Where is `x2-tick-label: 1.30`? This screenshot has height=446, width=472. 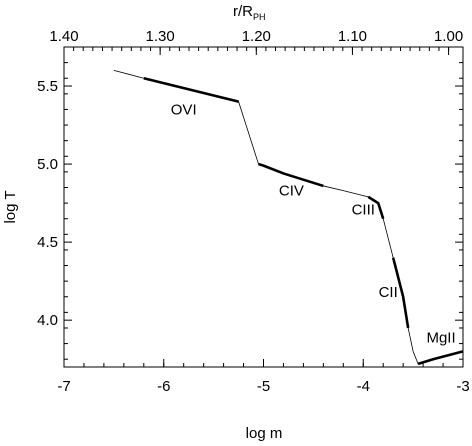
x2-tick-label: 1.30 is located at coordinates (160, 36).